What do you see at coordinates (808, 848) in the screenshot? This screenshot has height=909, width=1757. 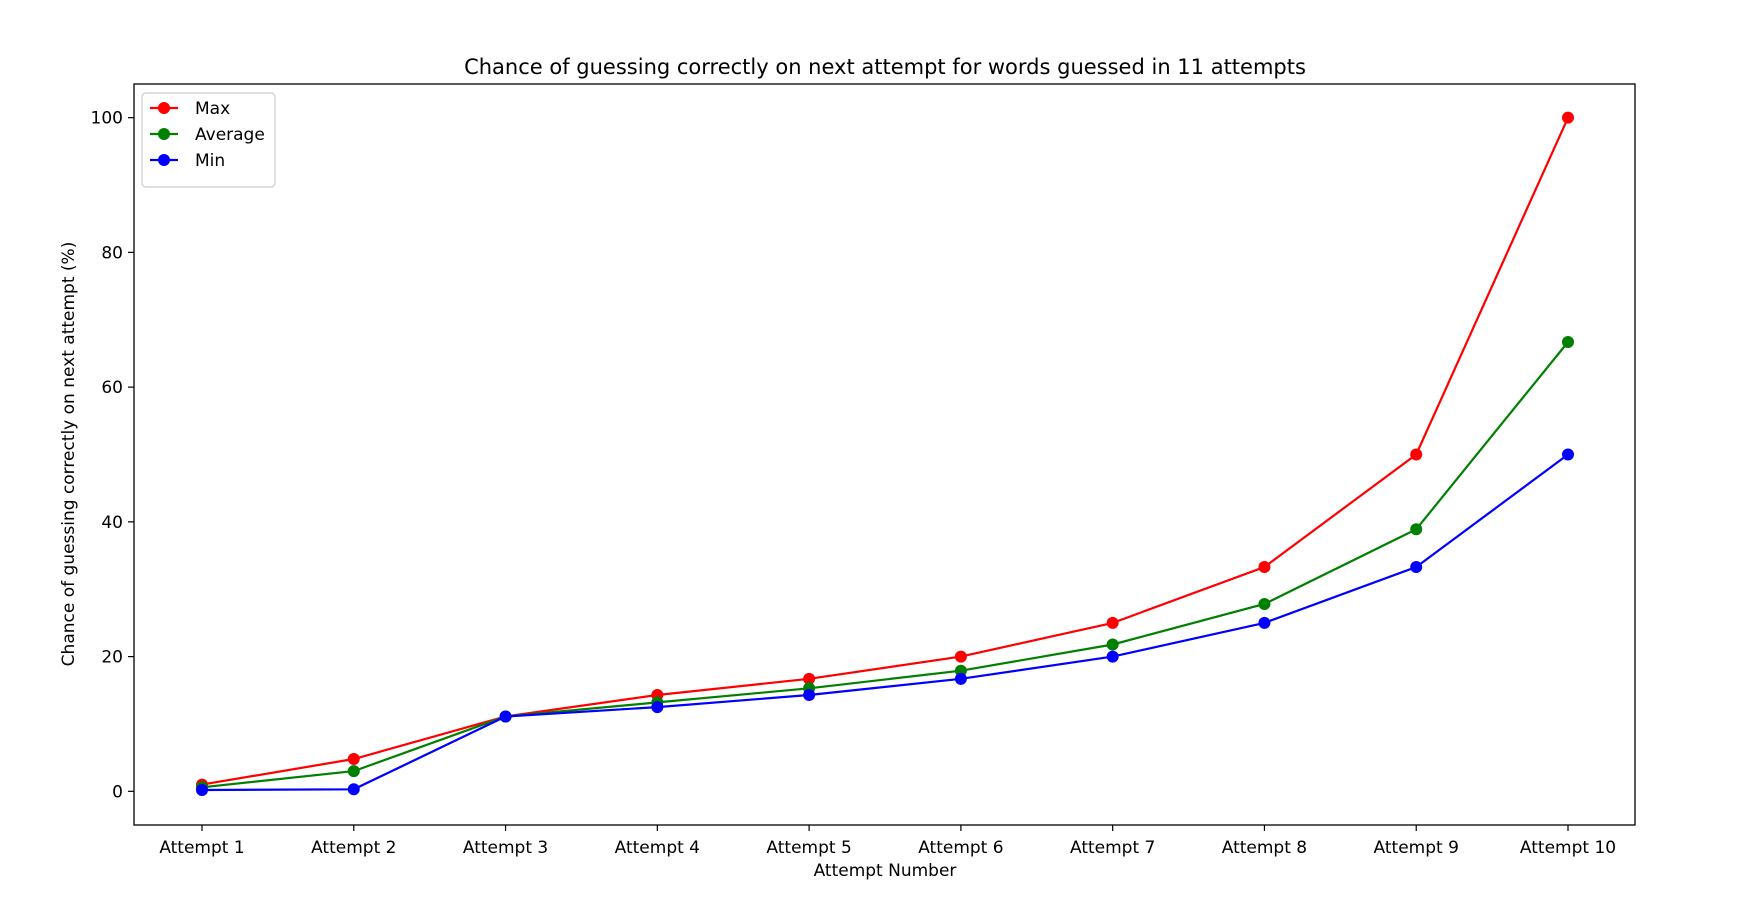 I see `x-tick-label: Attempt 5` at bounding box center [808, 848].